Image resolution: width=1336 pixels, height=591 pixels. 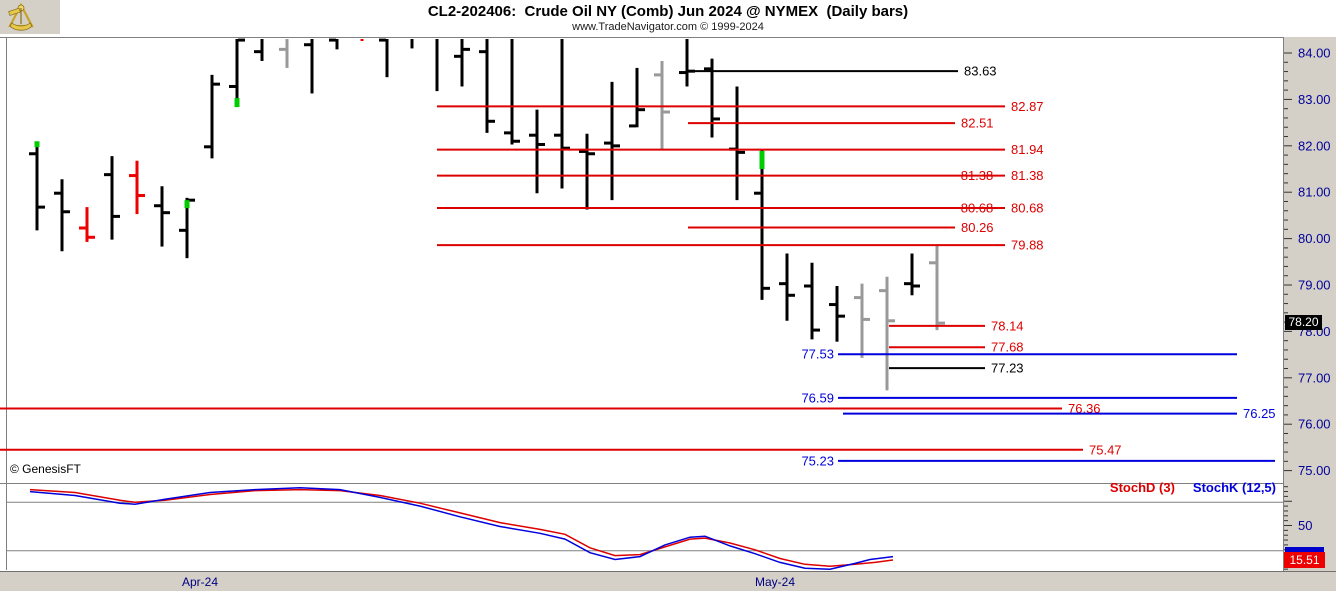 What do you see at coordinates (1314, 377) in the screenshot?
I see `price-axis-label: 77.00` at bounding box center [1314, 377].